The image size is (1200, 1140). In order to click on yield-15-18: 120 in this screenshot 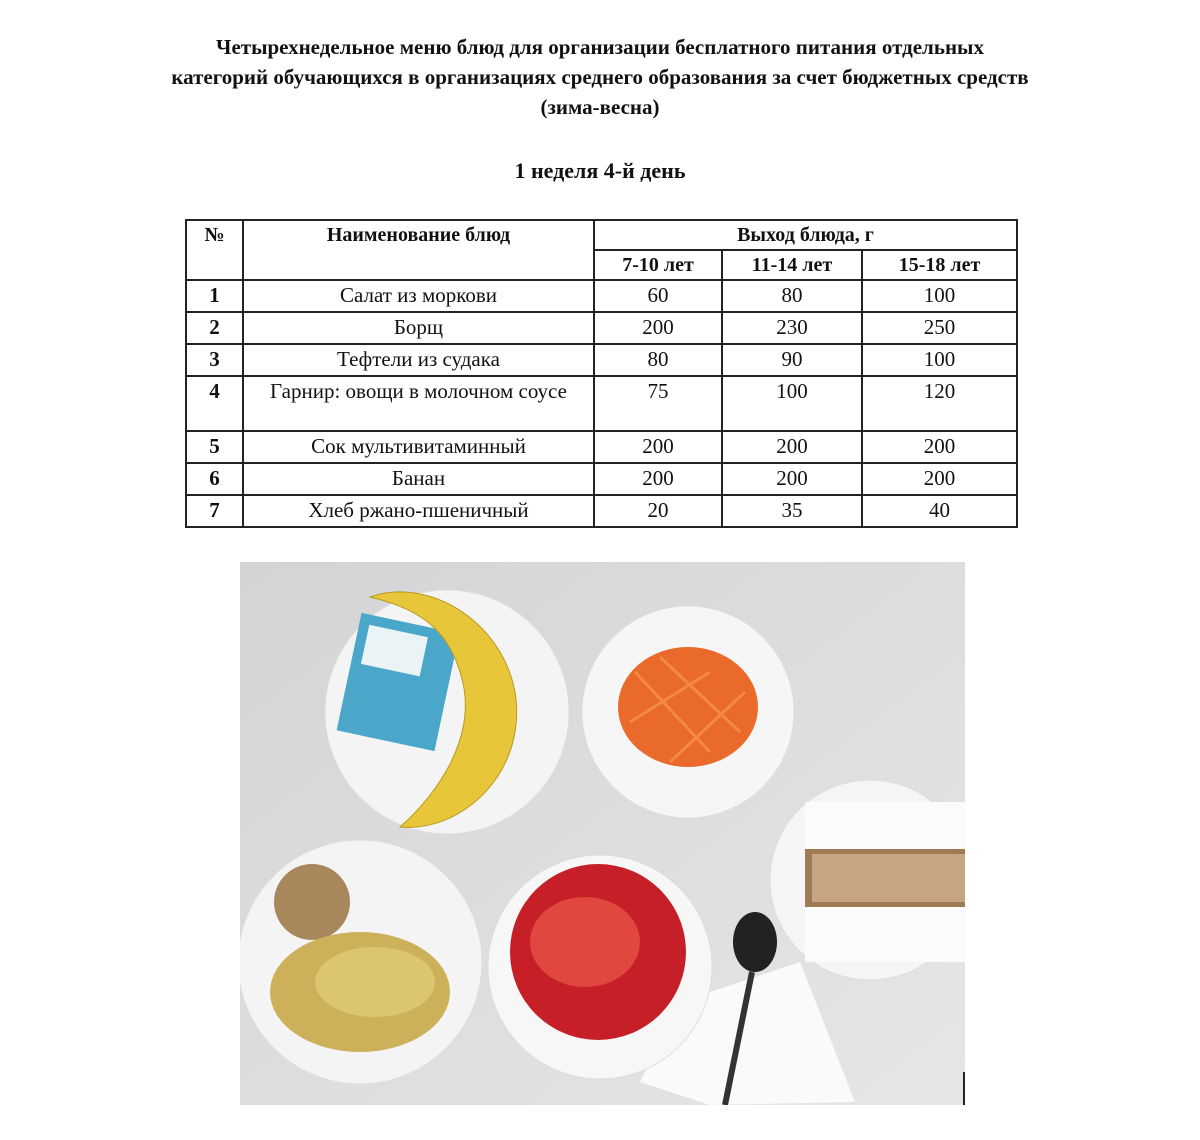, I will do `click(939, 403)`.